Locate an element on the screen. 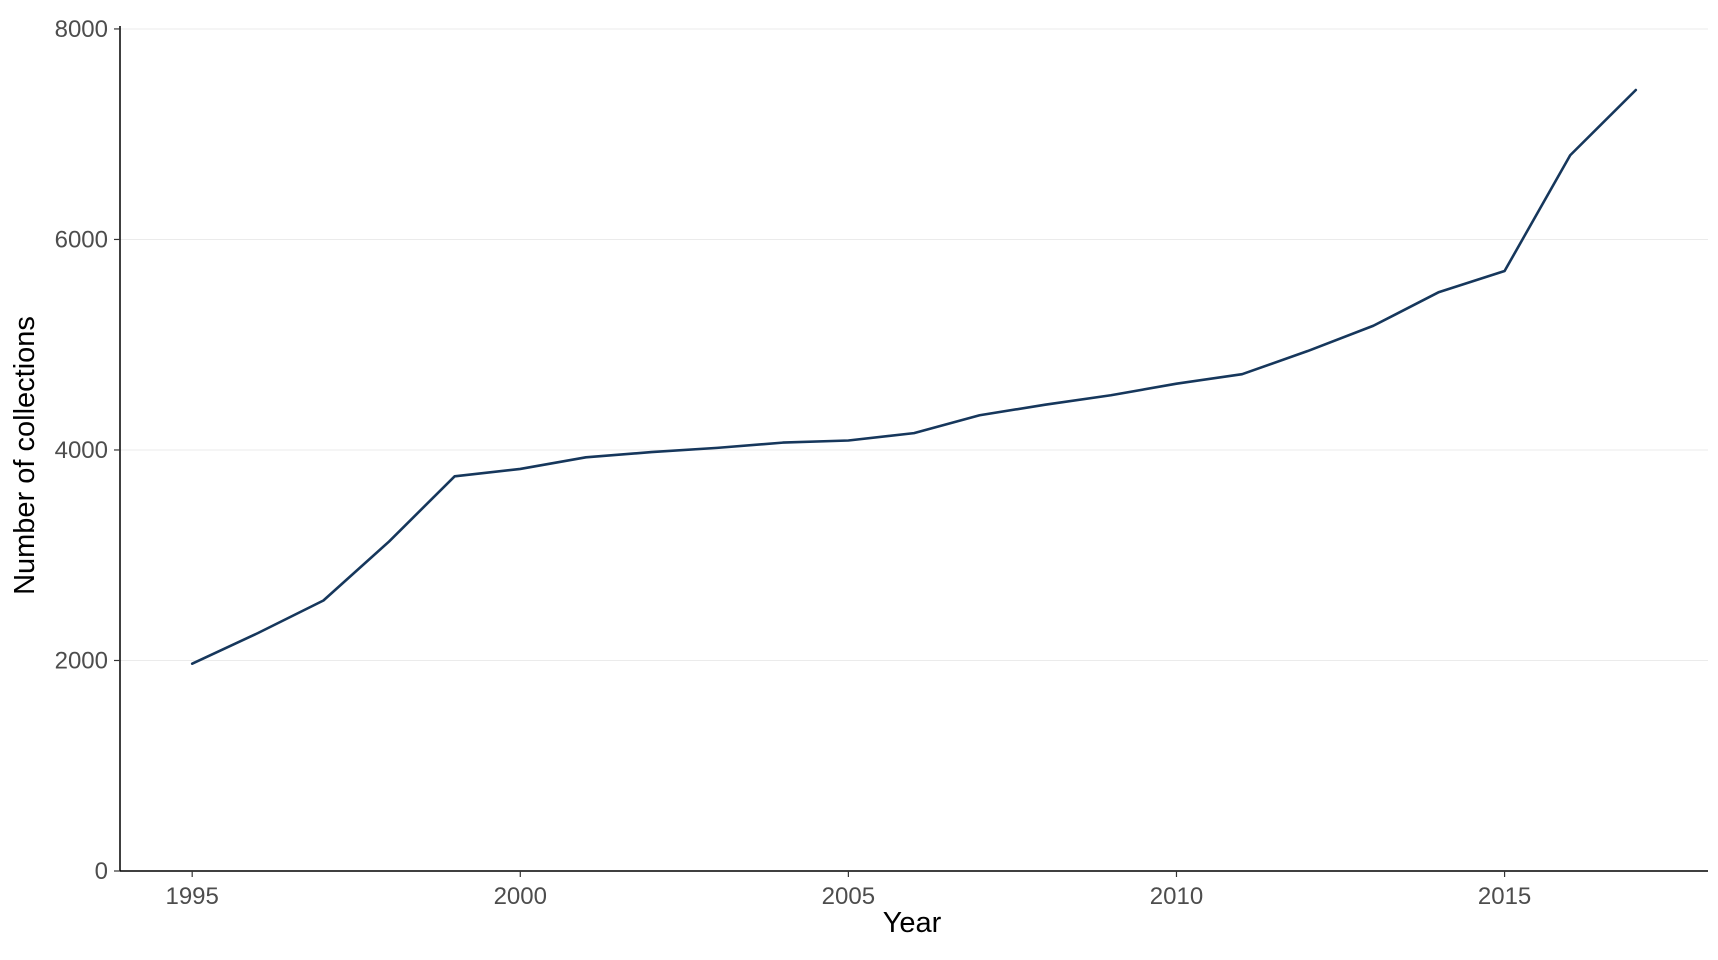 Image resolution: width=1718 pixels, height=960 pixels. x-tick-label-2010: 2010 is located at coordinates (1176, 896).